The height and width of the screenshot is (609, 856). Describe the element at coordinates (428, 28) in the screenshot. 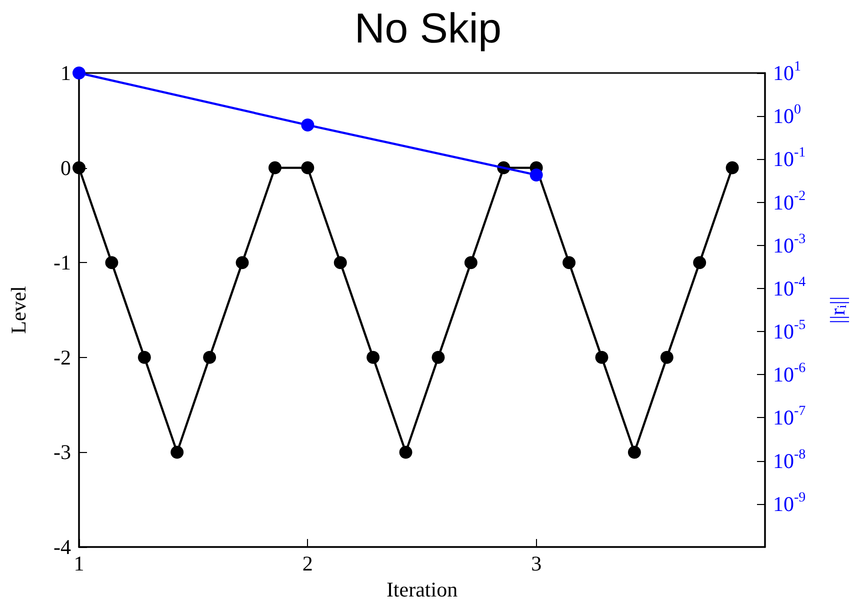

I see `chart-title: No Skip` at that location.